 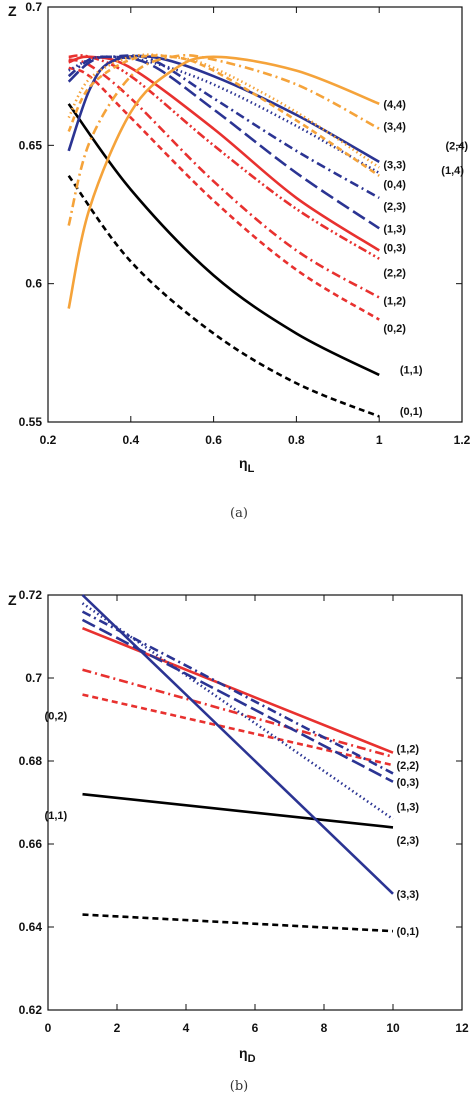 I want to click on figure-caption: (a), so click(x=239, y=513).